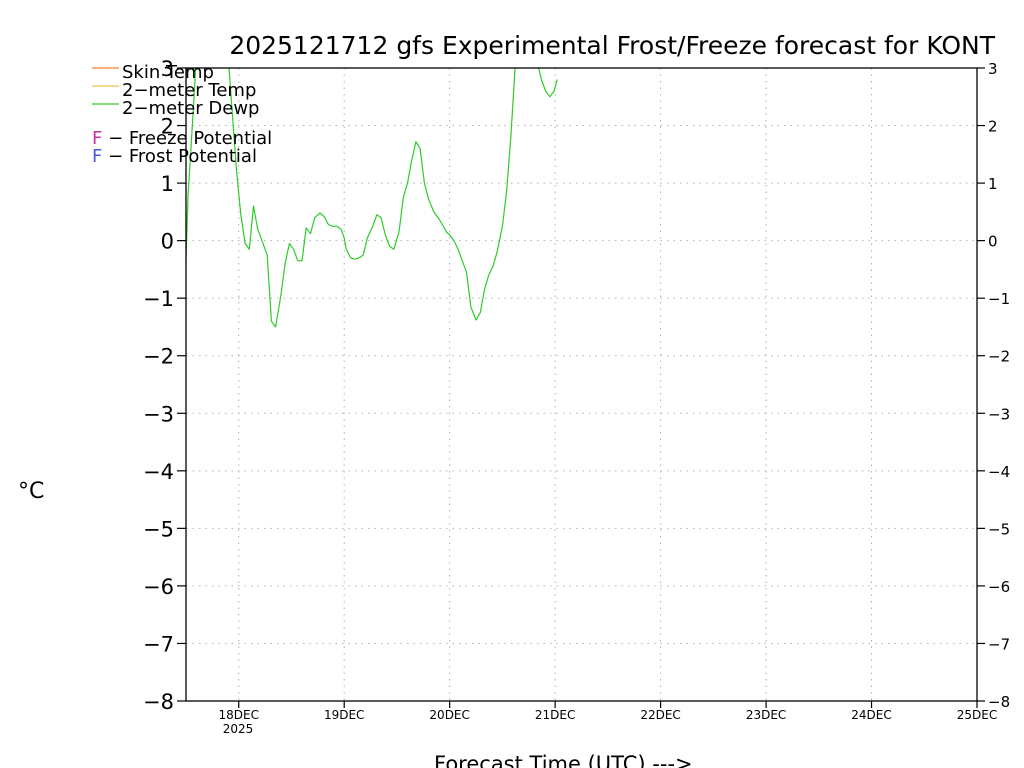 This screenshot has height=768, width=1024. I want to click on x-tick-label-6: 24DEC, so click(871, 715).